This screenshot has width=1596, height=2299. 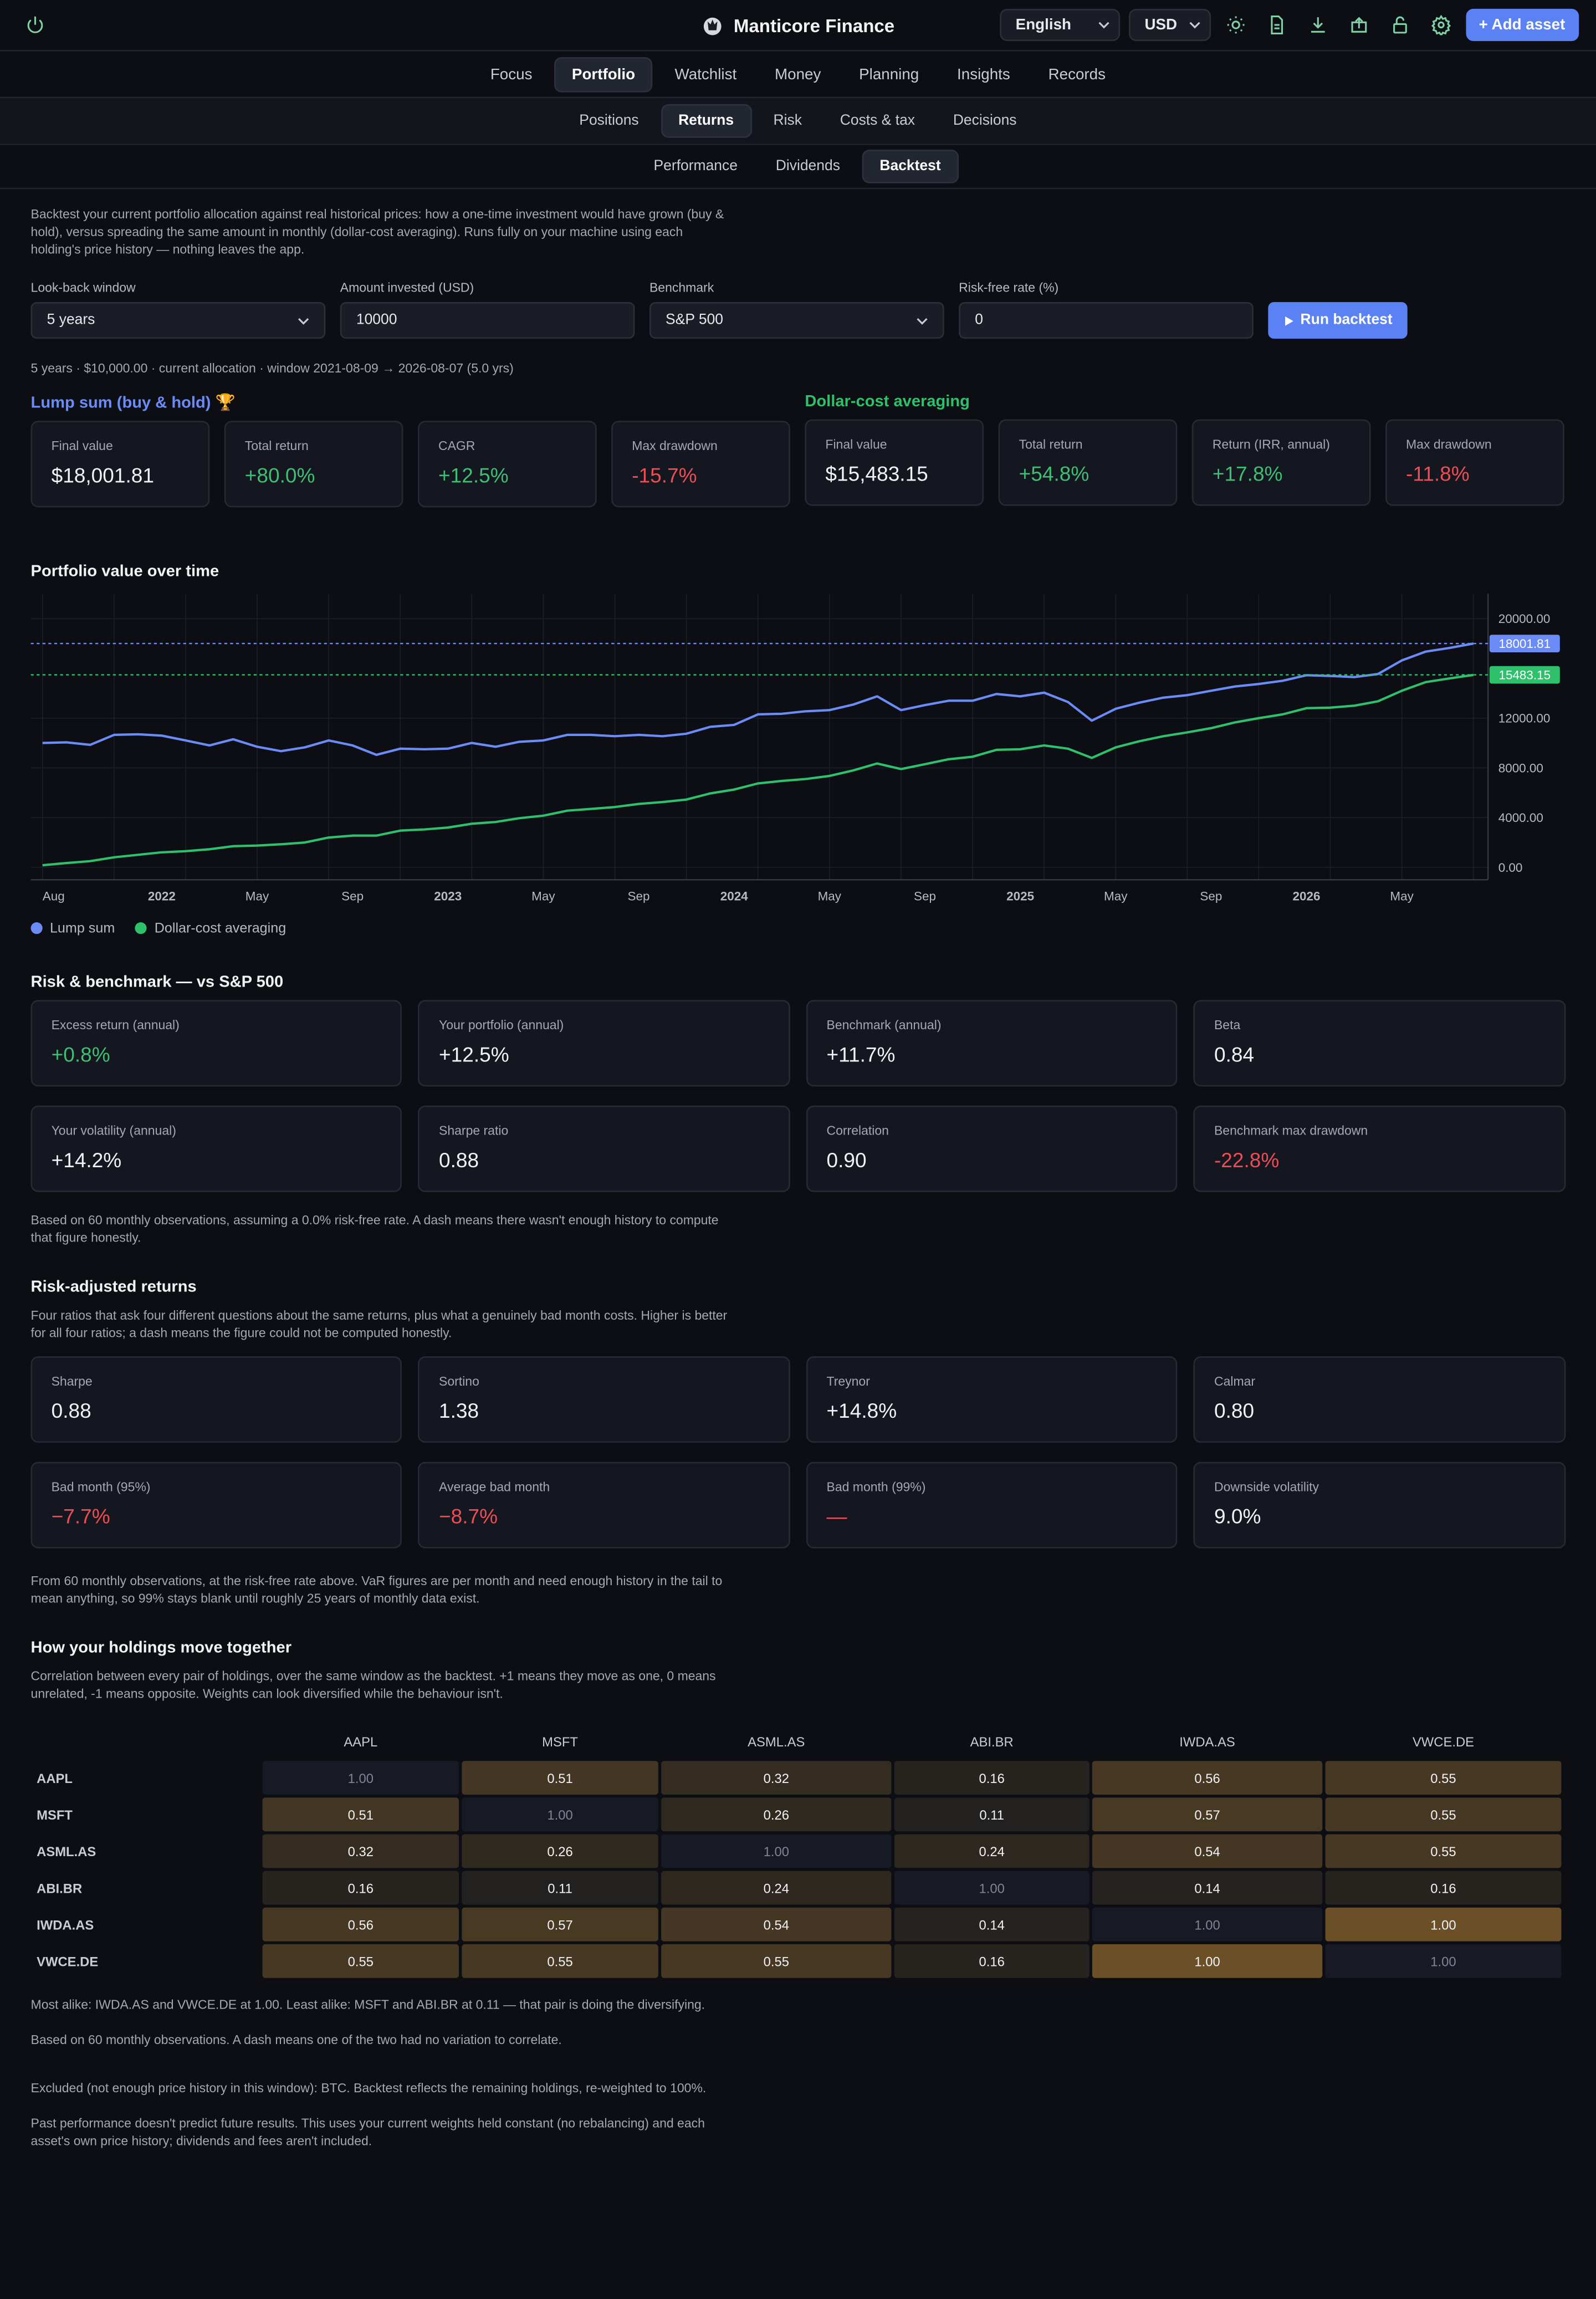 What do you see at coordinates (1235, 25) in the screenshot?
I see `theme-toggle-button` at bounding box center [1235, 25].